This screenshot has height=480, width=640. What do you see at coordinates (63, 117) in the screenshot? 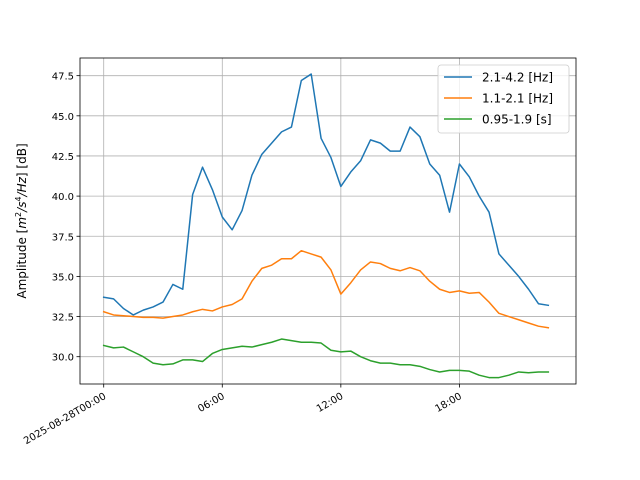
I see `y-tick-label: 45.0` at bounding box center [63, 117].